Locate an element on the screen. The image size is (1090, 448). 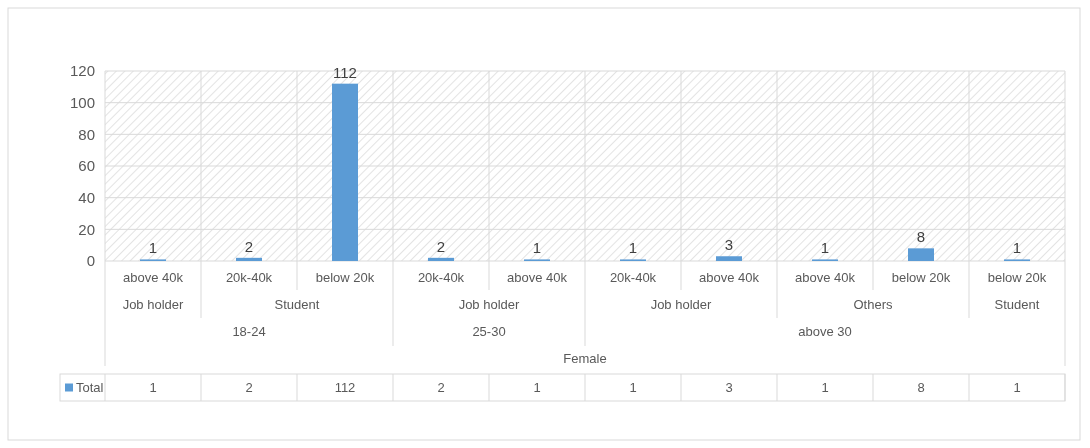
y-tick-label: 0 is located at coordinates (90, 261).